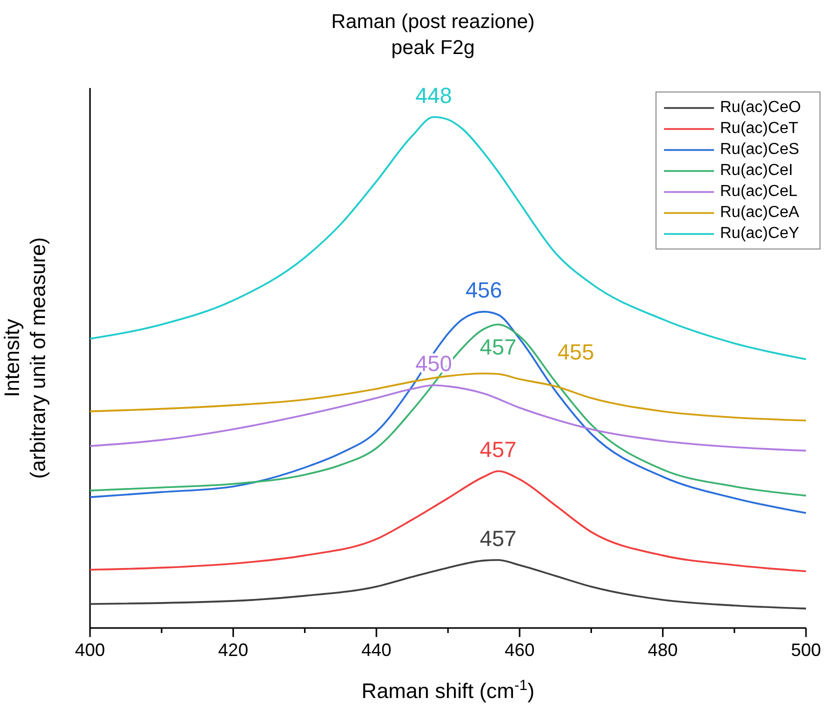  What do you see at coordinates (663, 650) in the screenshot?
I see `x-tick-label: 480` at bounding box center [663, 650].